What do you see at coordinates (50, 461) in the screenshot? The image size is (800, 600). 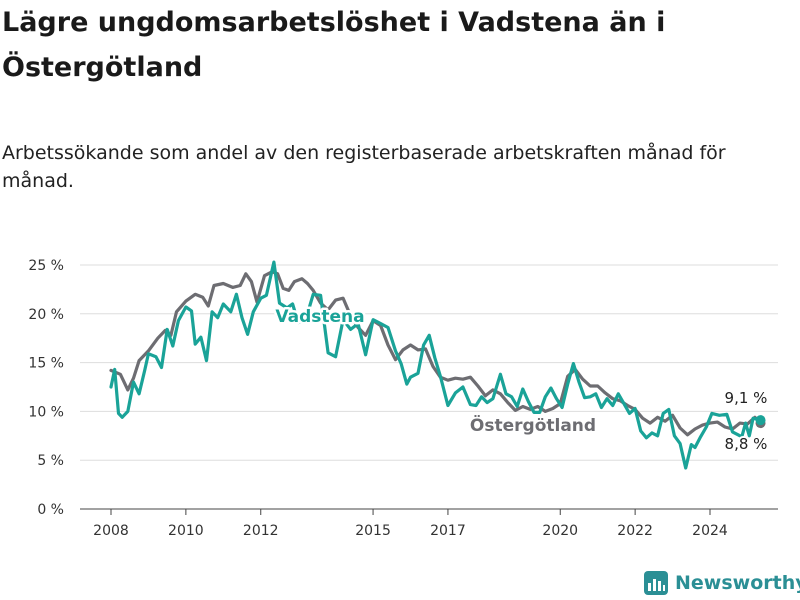 I see `y-tick-label: 5 %` at bounding box center [50, 461].